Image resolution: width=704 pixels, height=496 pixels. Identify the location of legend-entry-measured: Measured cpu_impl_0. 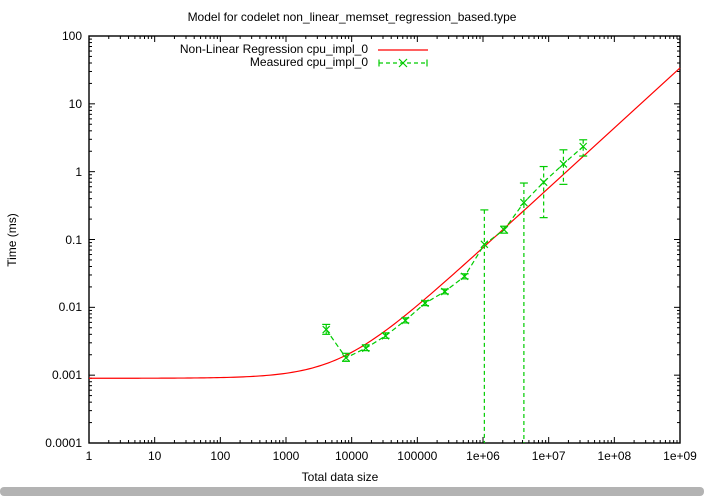
(289, 62).